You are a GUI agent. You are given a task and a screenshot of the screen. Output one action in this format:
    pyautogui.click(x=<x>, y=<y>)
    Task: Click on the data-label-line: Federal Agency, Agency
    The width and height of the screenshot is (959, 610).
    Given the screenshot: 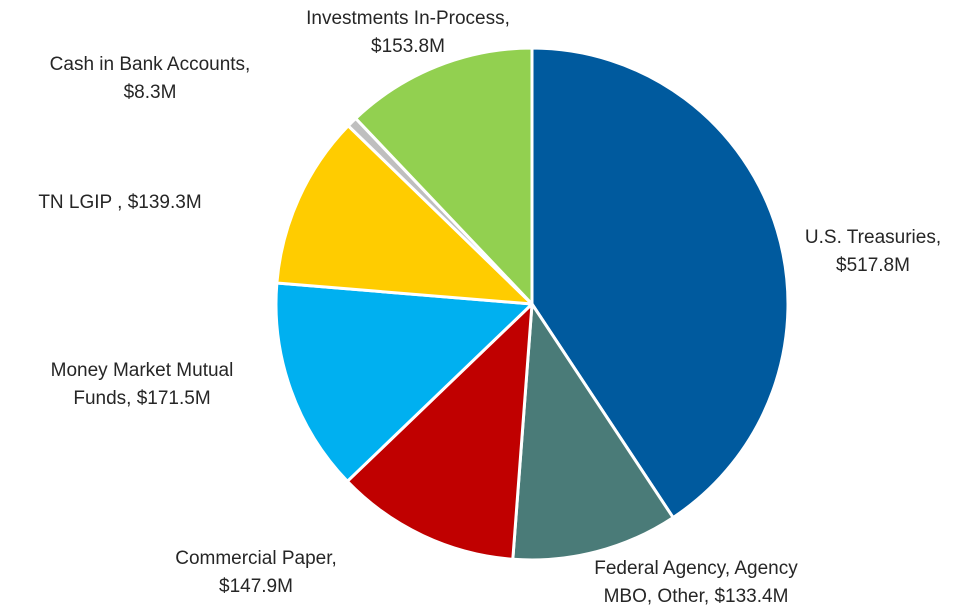 What is the action you would take?
    pyautogui.click(x=696, y=568)
    